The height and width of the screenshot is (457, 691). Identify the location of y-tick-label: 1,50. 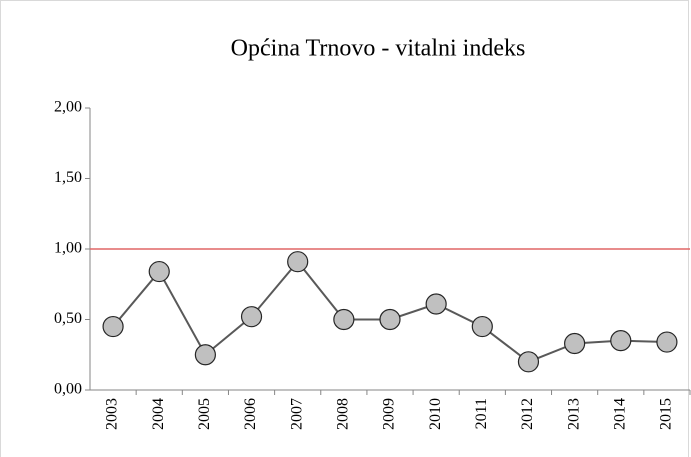
(68, 177).